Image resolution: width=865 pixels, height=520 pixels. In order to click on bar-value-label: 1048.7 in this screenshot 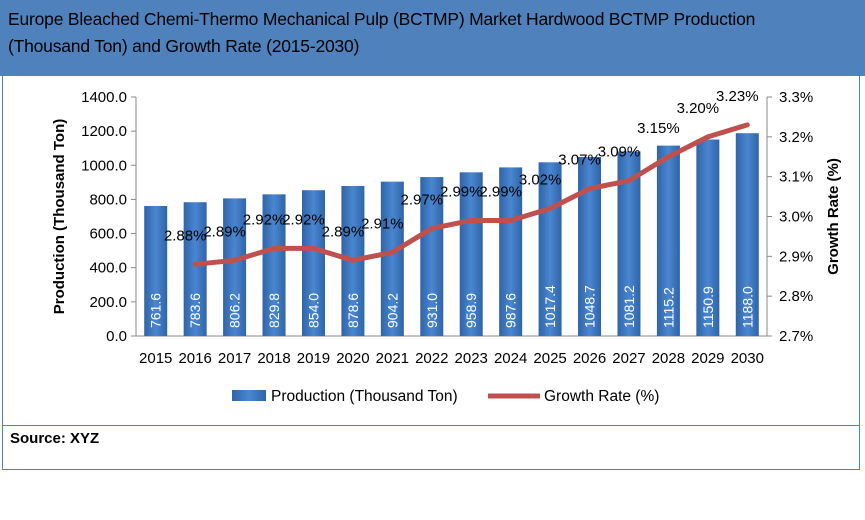, I will do `click(590, 306)`.